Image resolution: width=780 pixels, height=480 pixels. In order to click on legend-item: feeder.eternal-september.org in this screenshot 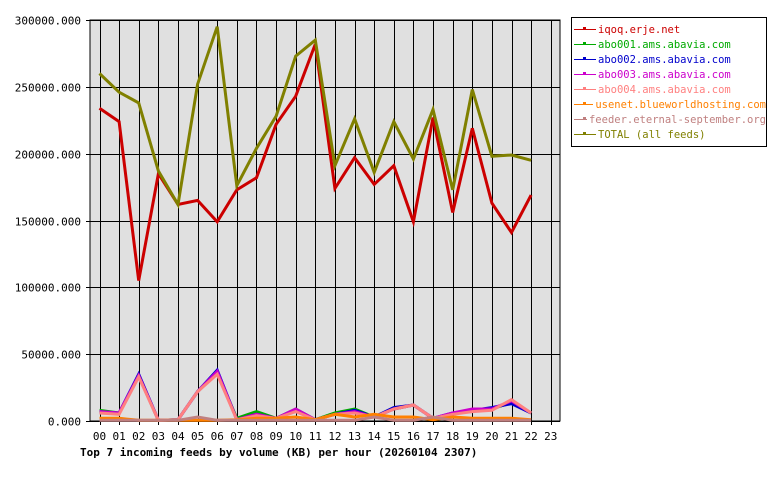, I will do `click(670, 119)`.